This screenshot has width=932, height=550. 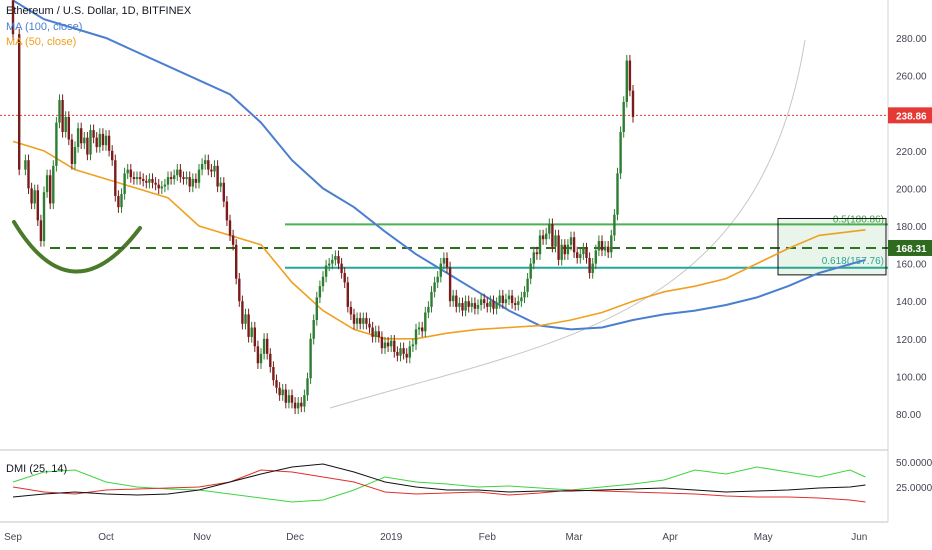 What do you see at coordinates (911, 340) in the screenshot?
I see `y-tick-label: 120.00` at bounding box center [911, 340].